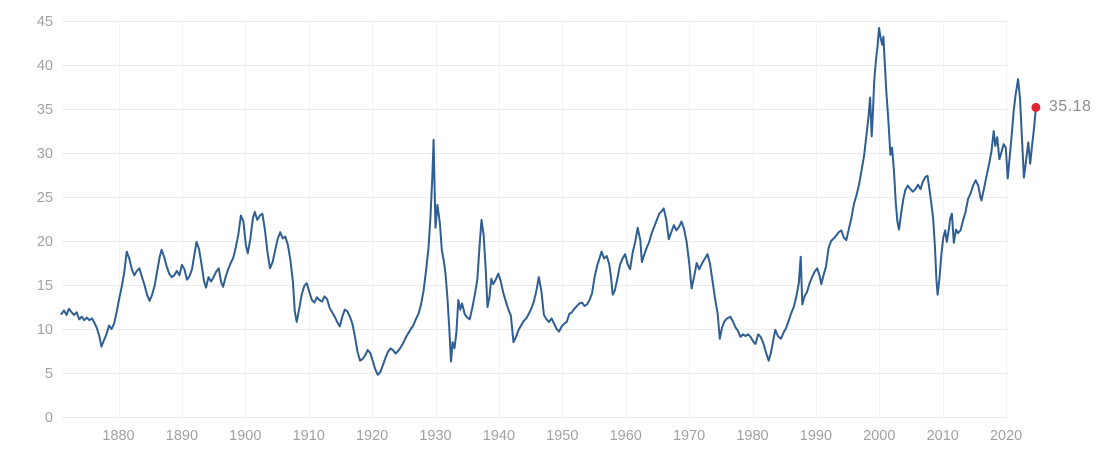  I want to click on y-tick-label: 45, so click(45, 22).